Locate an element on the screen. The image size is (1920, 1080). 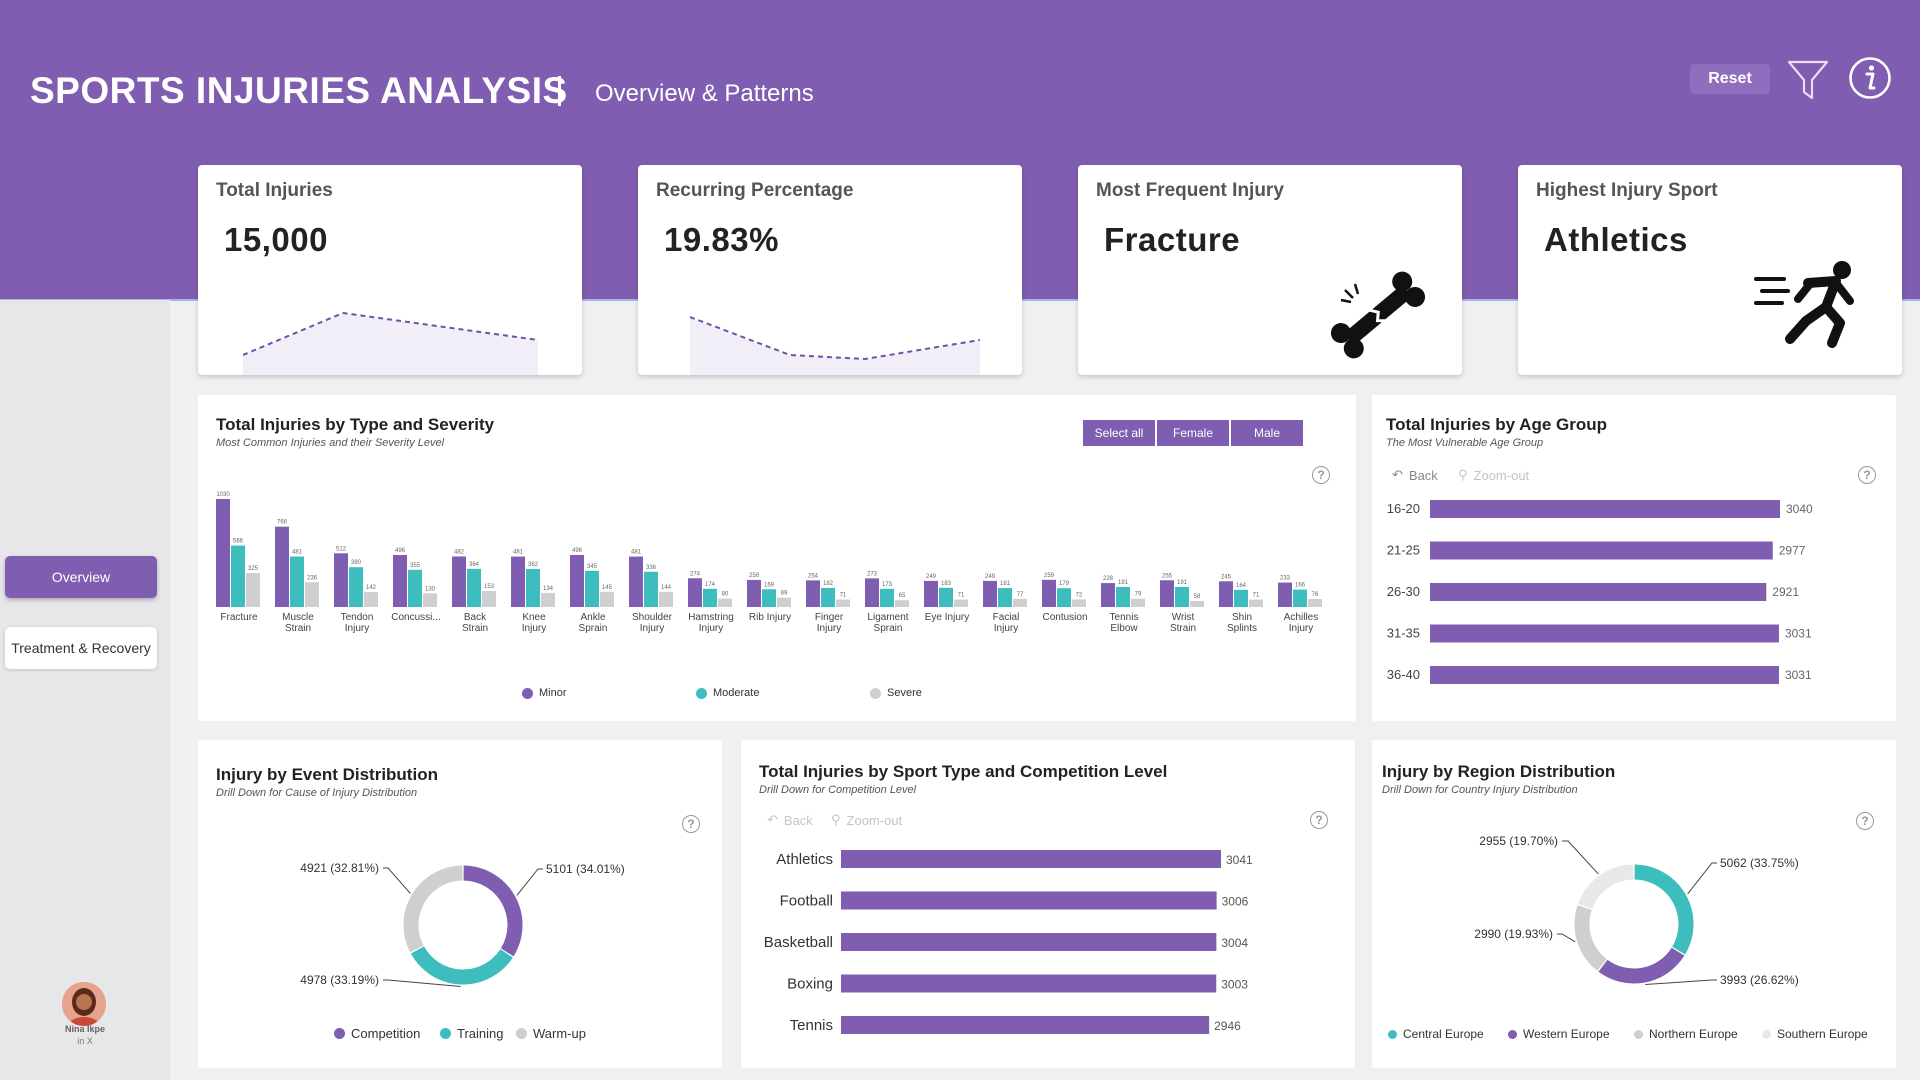
legend-item-northern-europe: Northern Europe is located at coordinates (1686, 1034).